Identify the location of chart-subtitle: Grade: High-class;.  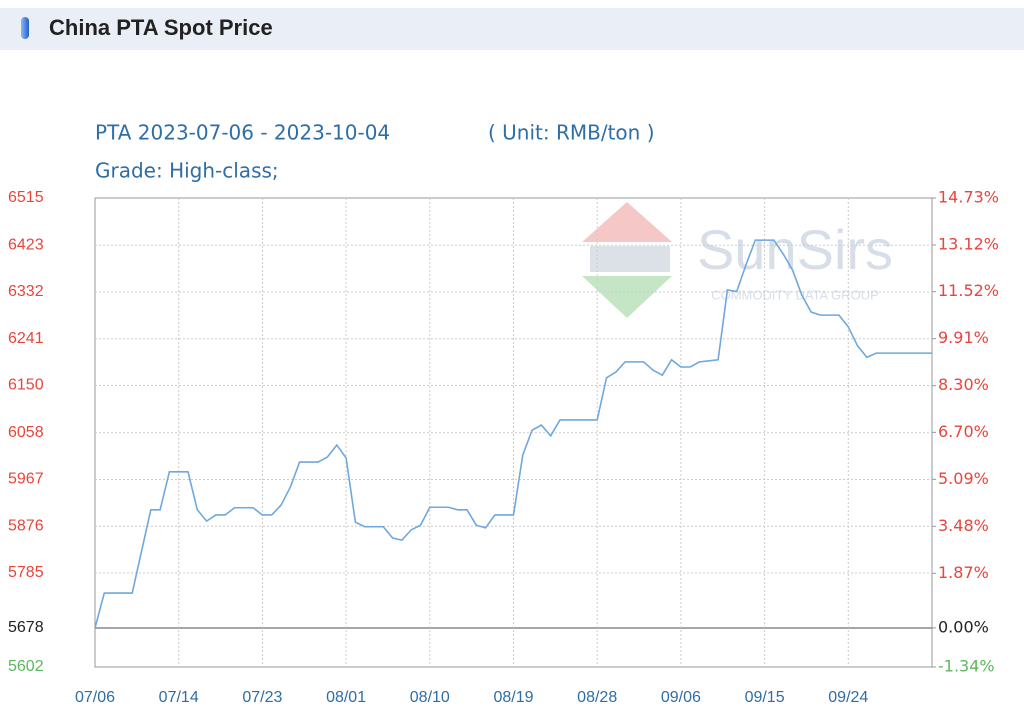
(187, 171).